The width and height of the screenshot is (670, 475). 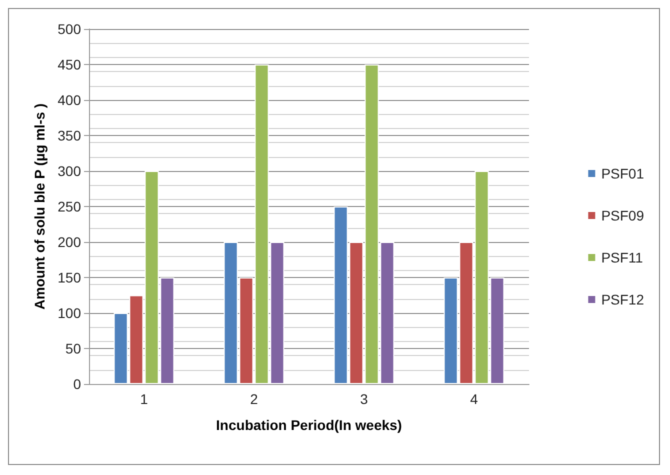 I want to click on y-tick-label: 50, so click(x=73, y=348).